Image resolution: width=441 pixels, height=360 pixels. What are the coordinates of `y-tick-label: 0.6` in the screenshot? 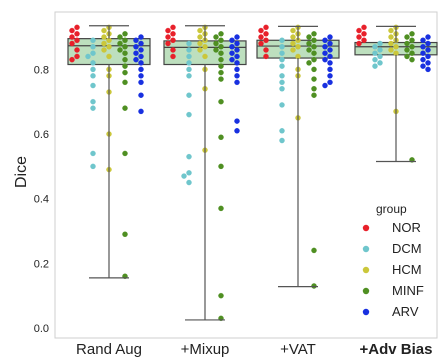 It's located at (41, 135).